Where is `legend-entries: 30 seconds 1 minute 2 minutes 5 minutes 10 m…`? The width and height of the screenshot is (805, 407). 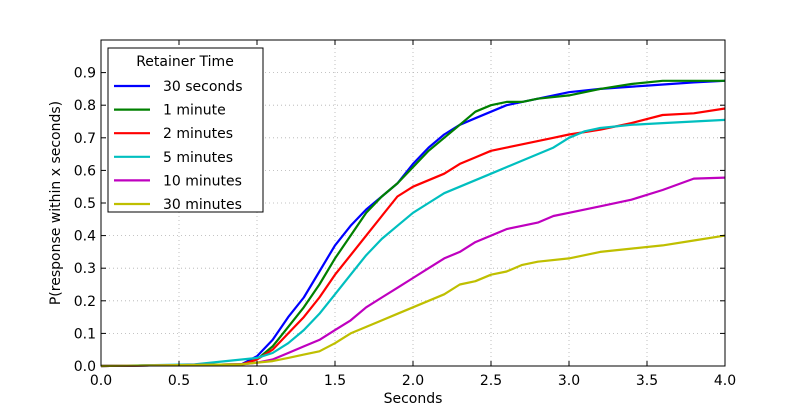 legend-entries: 30 seconds 1 minute 2 minutes 5 minutes 10 m… is located at coordinates (178, 146).